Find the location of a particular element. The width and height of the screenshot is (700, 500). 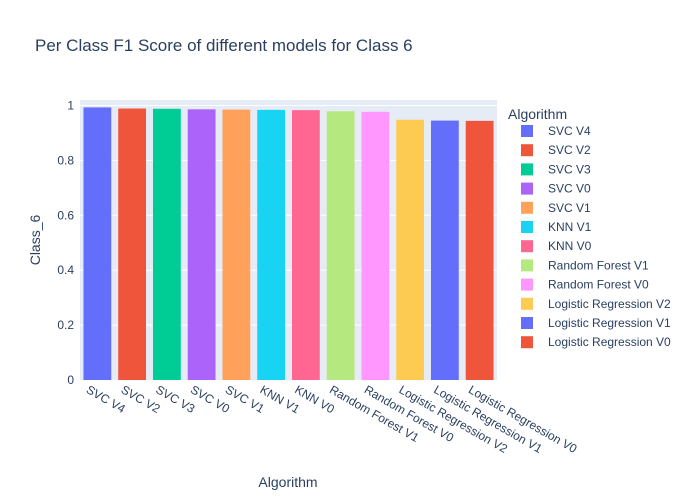

legend-label: Logistic Regression V2 is located at coordinates (609, 304).